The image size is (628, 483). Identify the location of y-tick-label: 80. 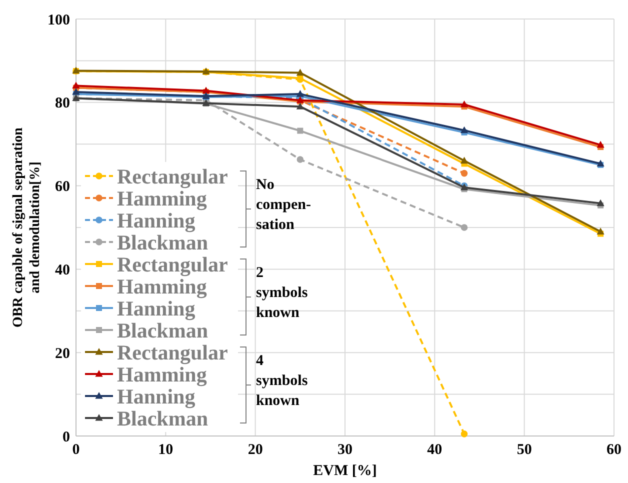
(62, 104).